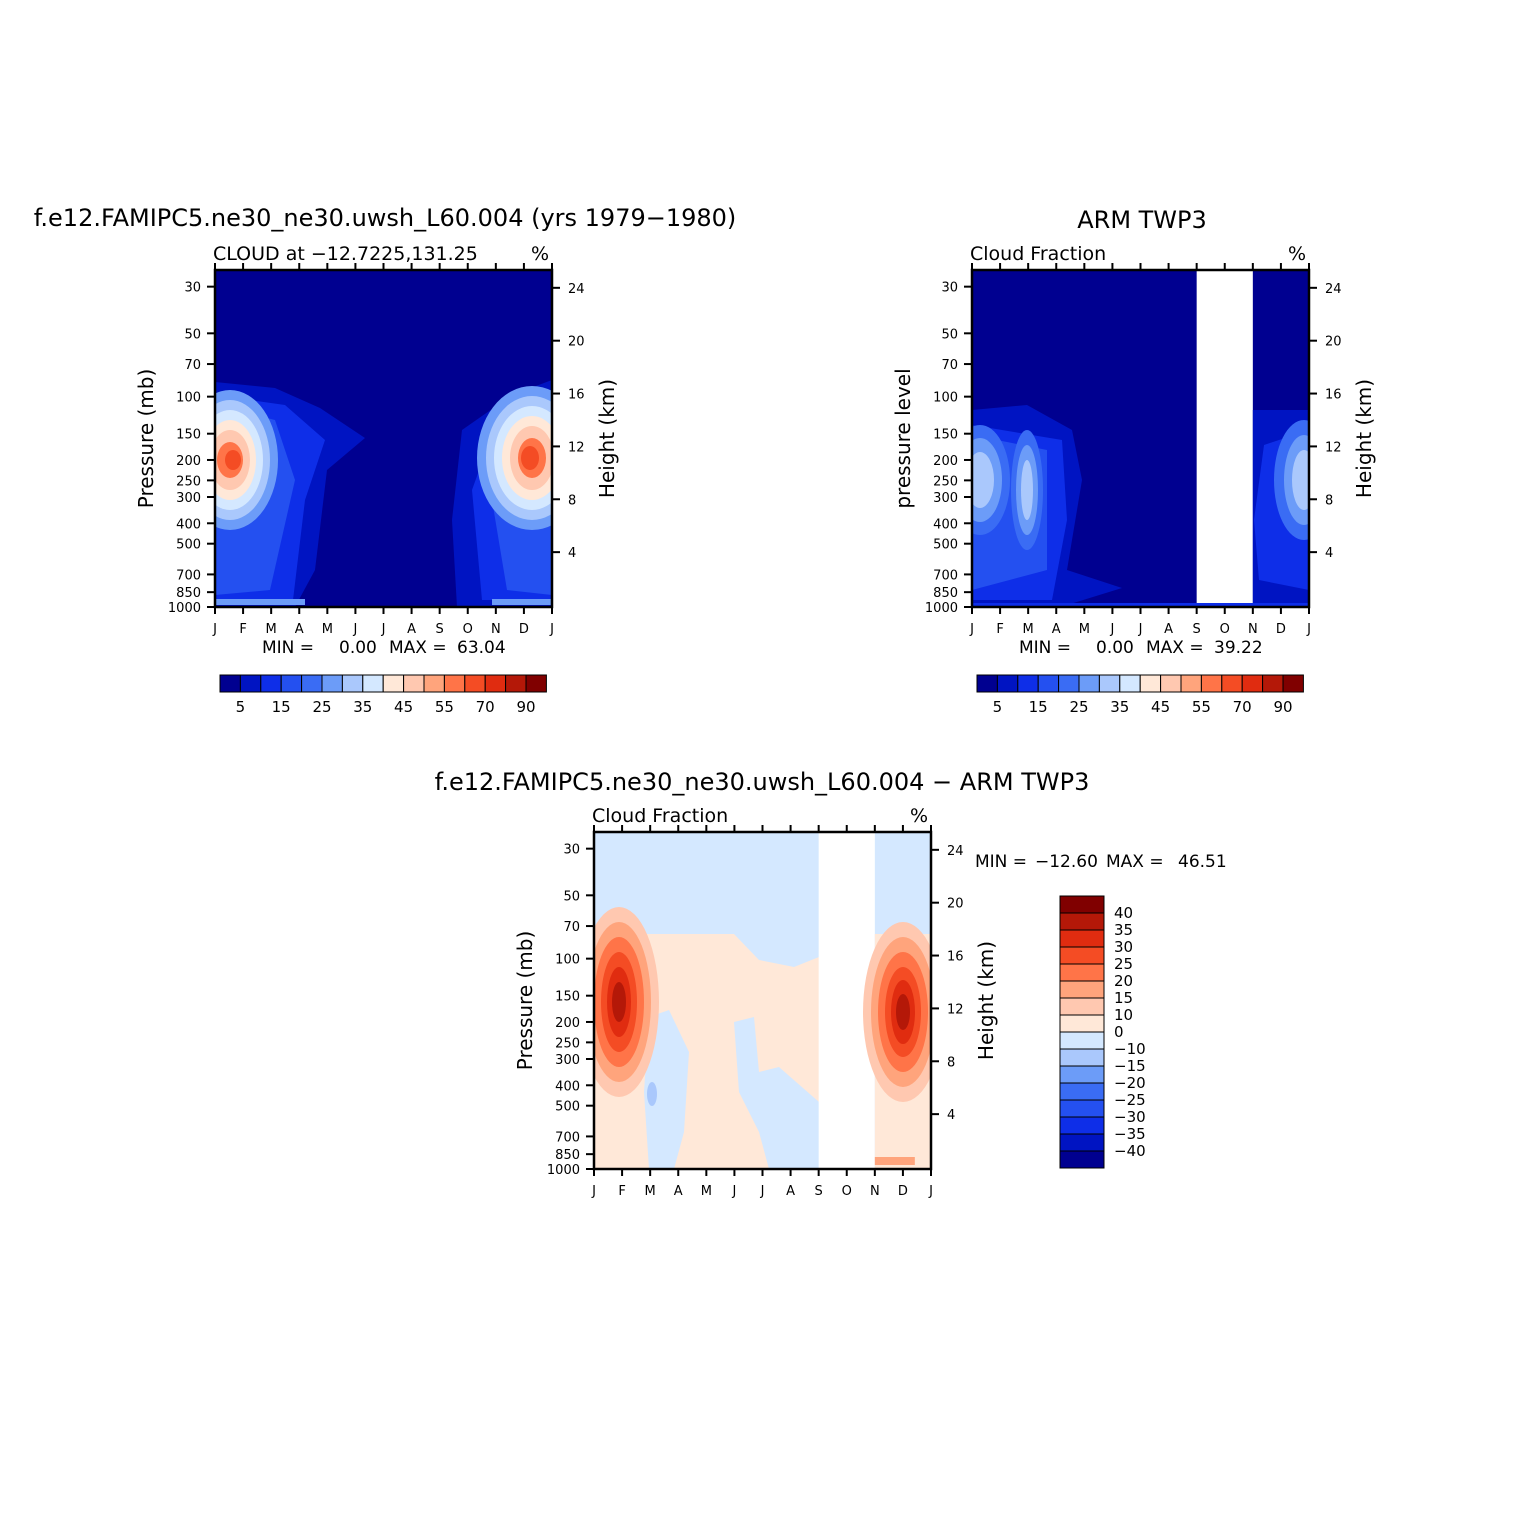 Image resolution: width=1525 pixels, height=1525 pixels. I want to click on x-tick-label: N, so click(496, 629).